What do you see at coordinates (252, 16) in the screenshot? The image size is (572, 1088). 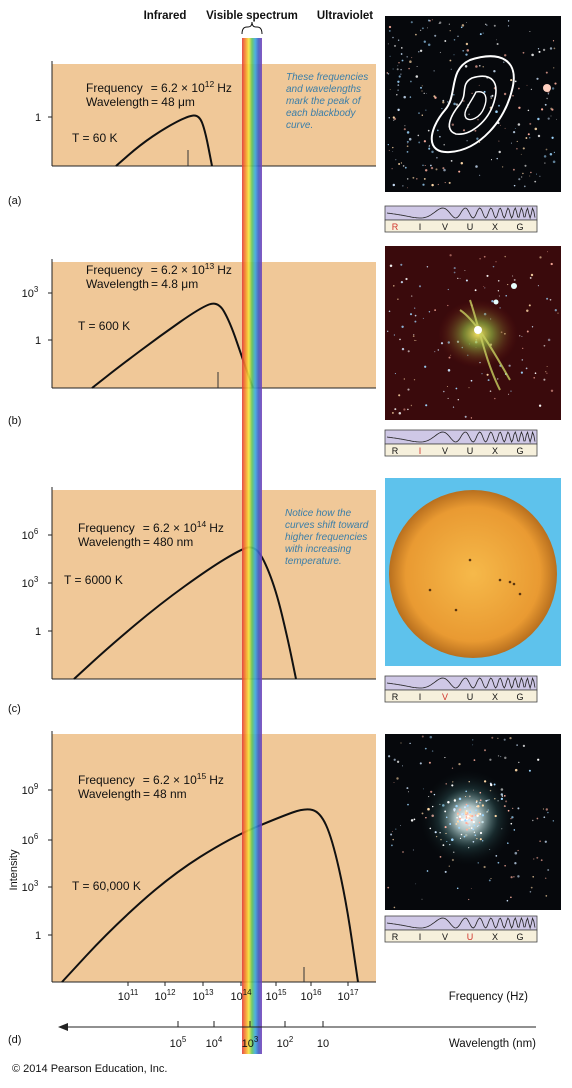 I see `visible-spectrum-label: Visible spectrum` at bounding box center [252, 16].